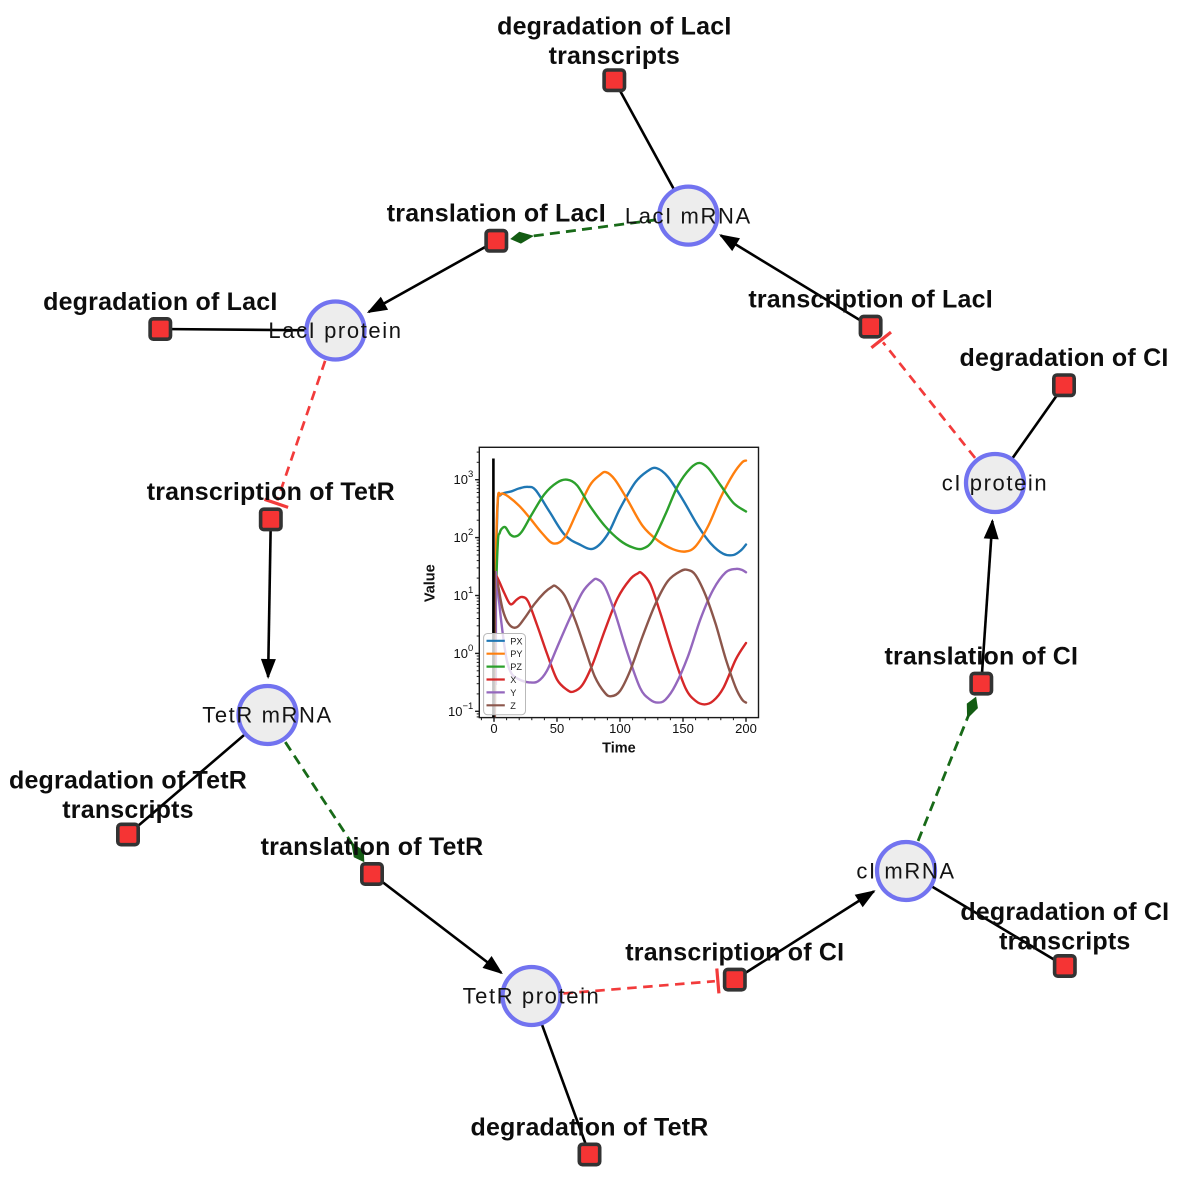  What do you see at coordinates (746, 728) in the screenshot?
I see `svg-text: 200` at bounding box center [746, 728].